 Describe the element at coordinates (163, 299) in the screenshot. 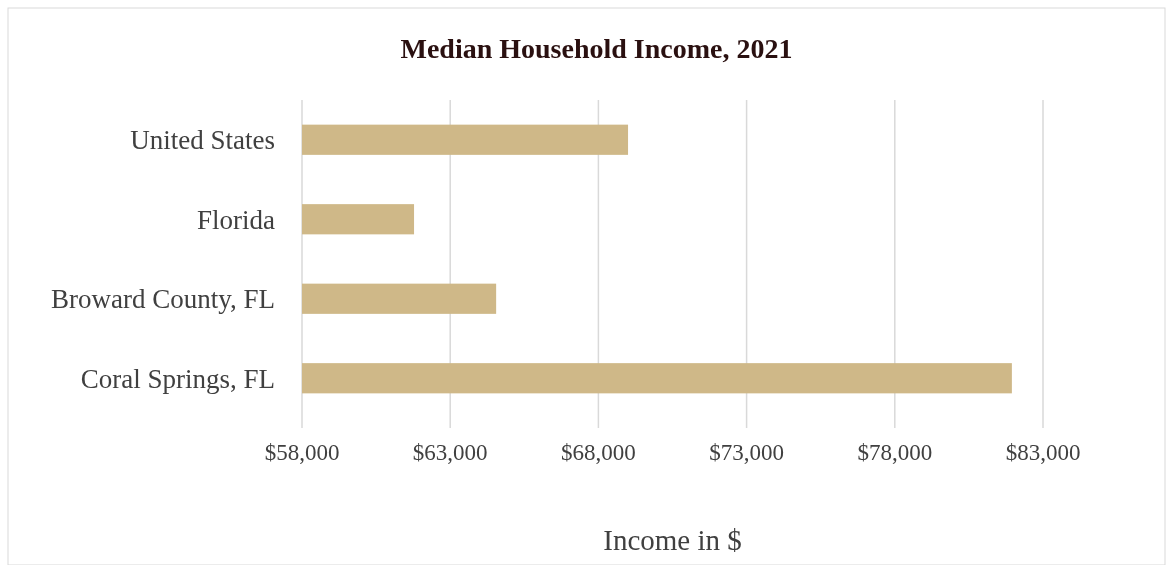

I see `y-tick-label: Broward County, FL` at that location.